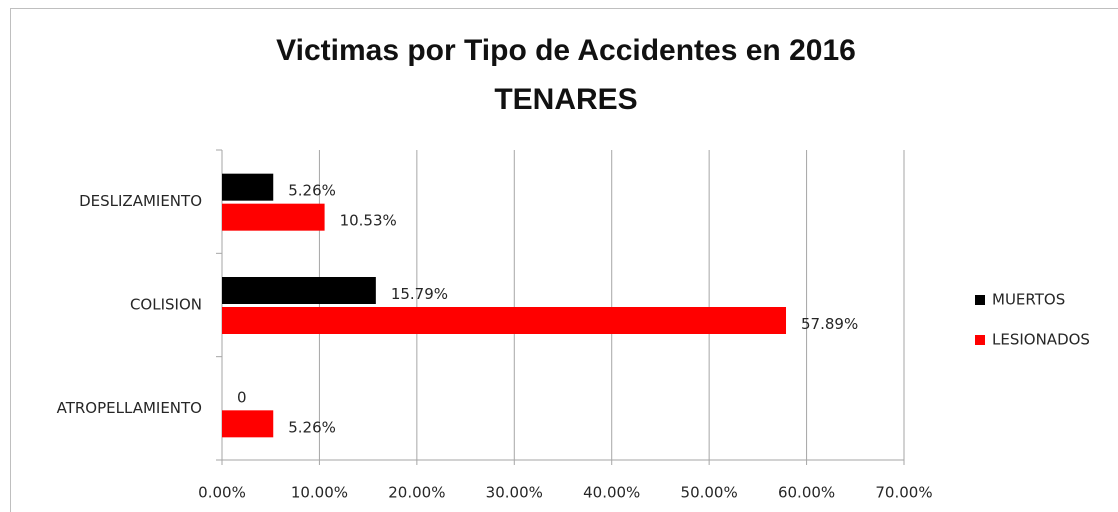 Image resolution: width=1118 pixels, height=512 pixels. What do you see at coordinates (416, 493) in the screenshot?
I see `x-tick-label: 20.00%` at bounding box center [416, 493].